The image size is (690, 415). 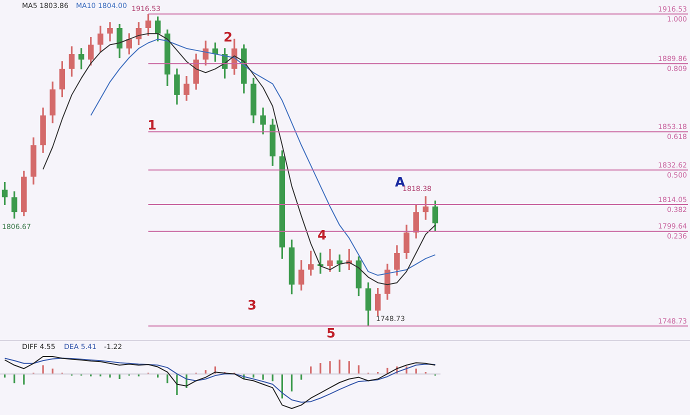 What do you see at coordinates (322, 236) in the screenshot?
I see `annotation: 4` at bounding box center [322, 236].